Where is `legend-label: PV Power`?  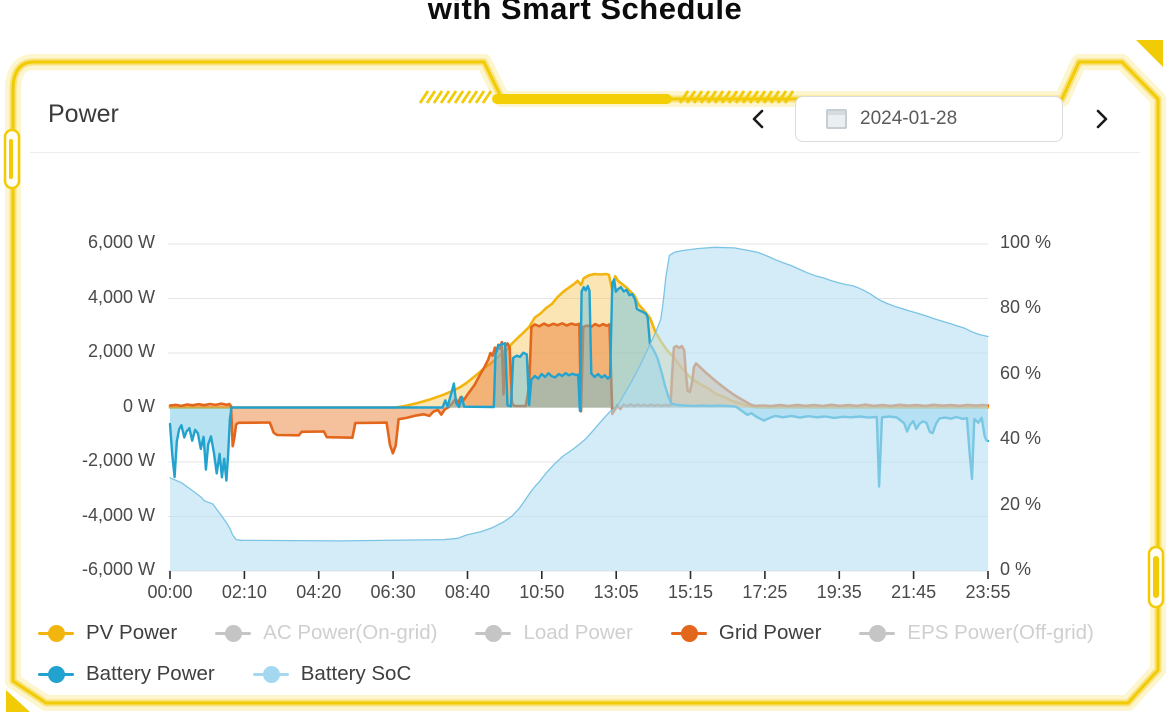 legend-label: PV Power is located at coordinates (132, 632).